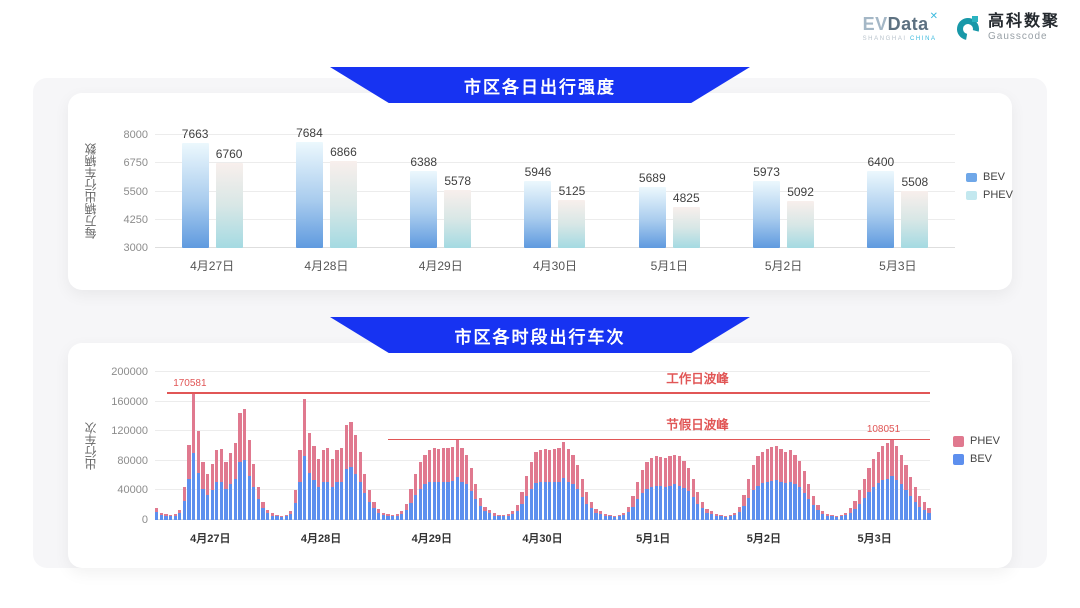 This screenshot has width=1080, height=608. Describe the element at coordinates (170, 446) in the screenshot. I see `stacked-bar-4月27日-h3` at that location.